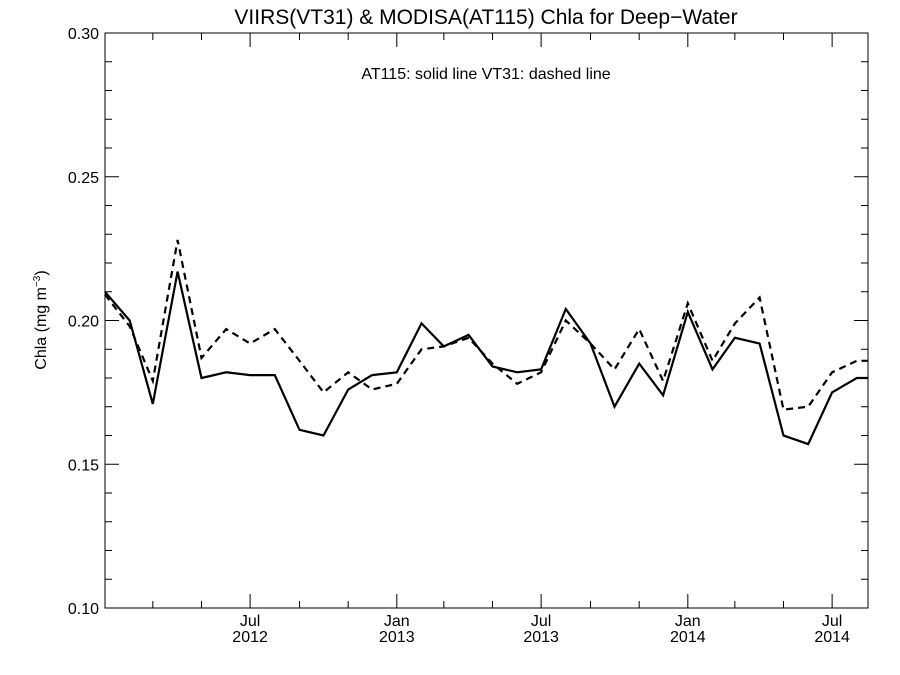 The image size is (900, 675). What do you see at coordinates (83, 178) in the screenshot?
I see `y-tick-label: 0.25` at bounding box center [83, 178].